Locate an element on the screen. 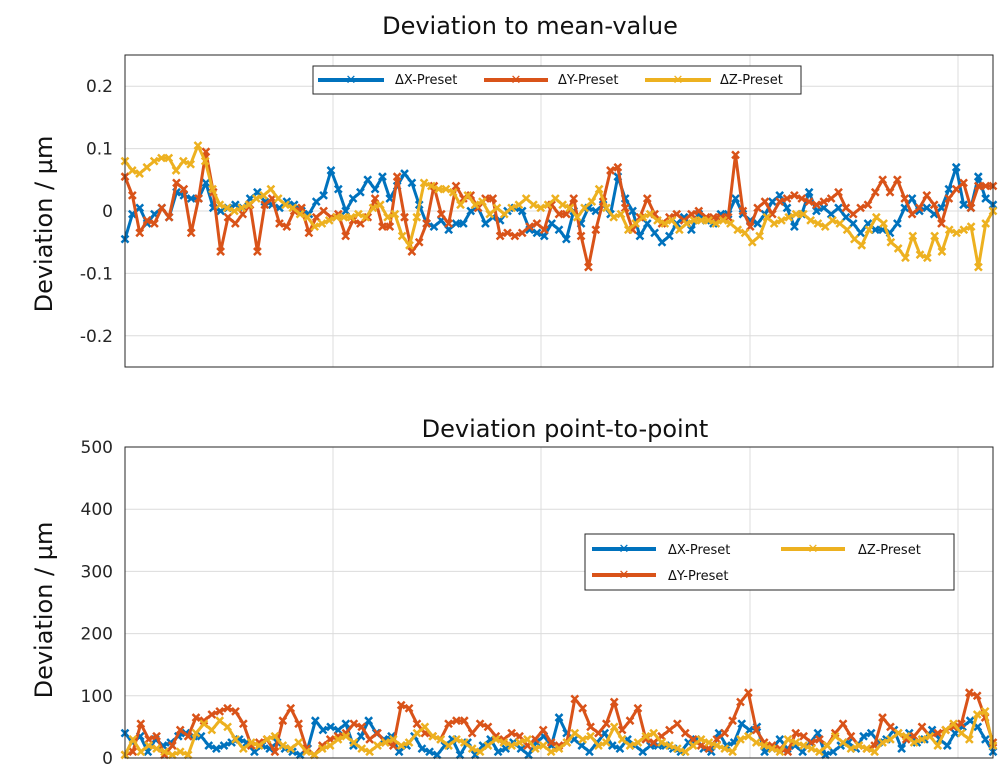  y-axis-label: Deviation / µm is located at coordinates (44, 610).